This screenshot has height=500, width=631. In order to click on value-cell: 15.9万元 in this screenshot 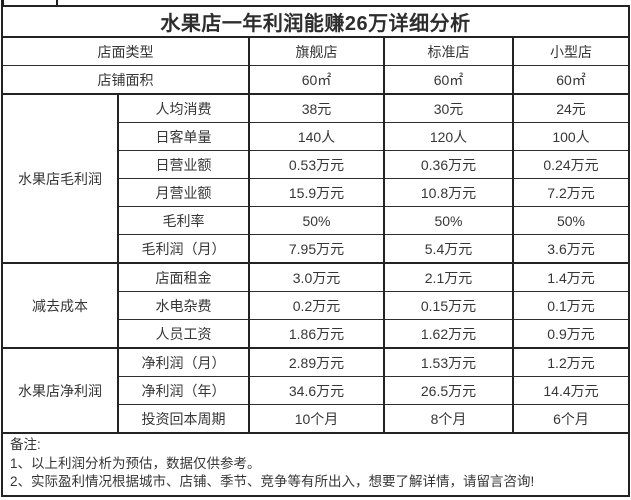, I will do `click(316, 192)`.